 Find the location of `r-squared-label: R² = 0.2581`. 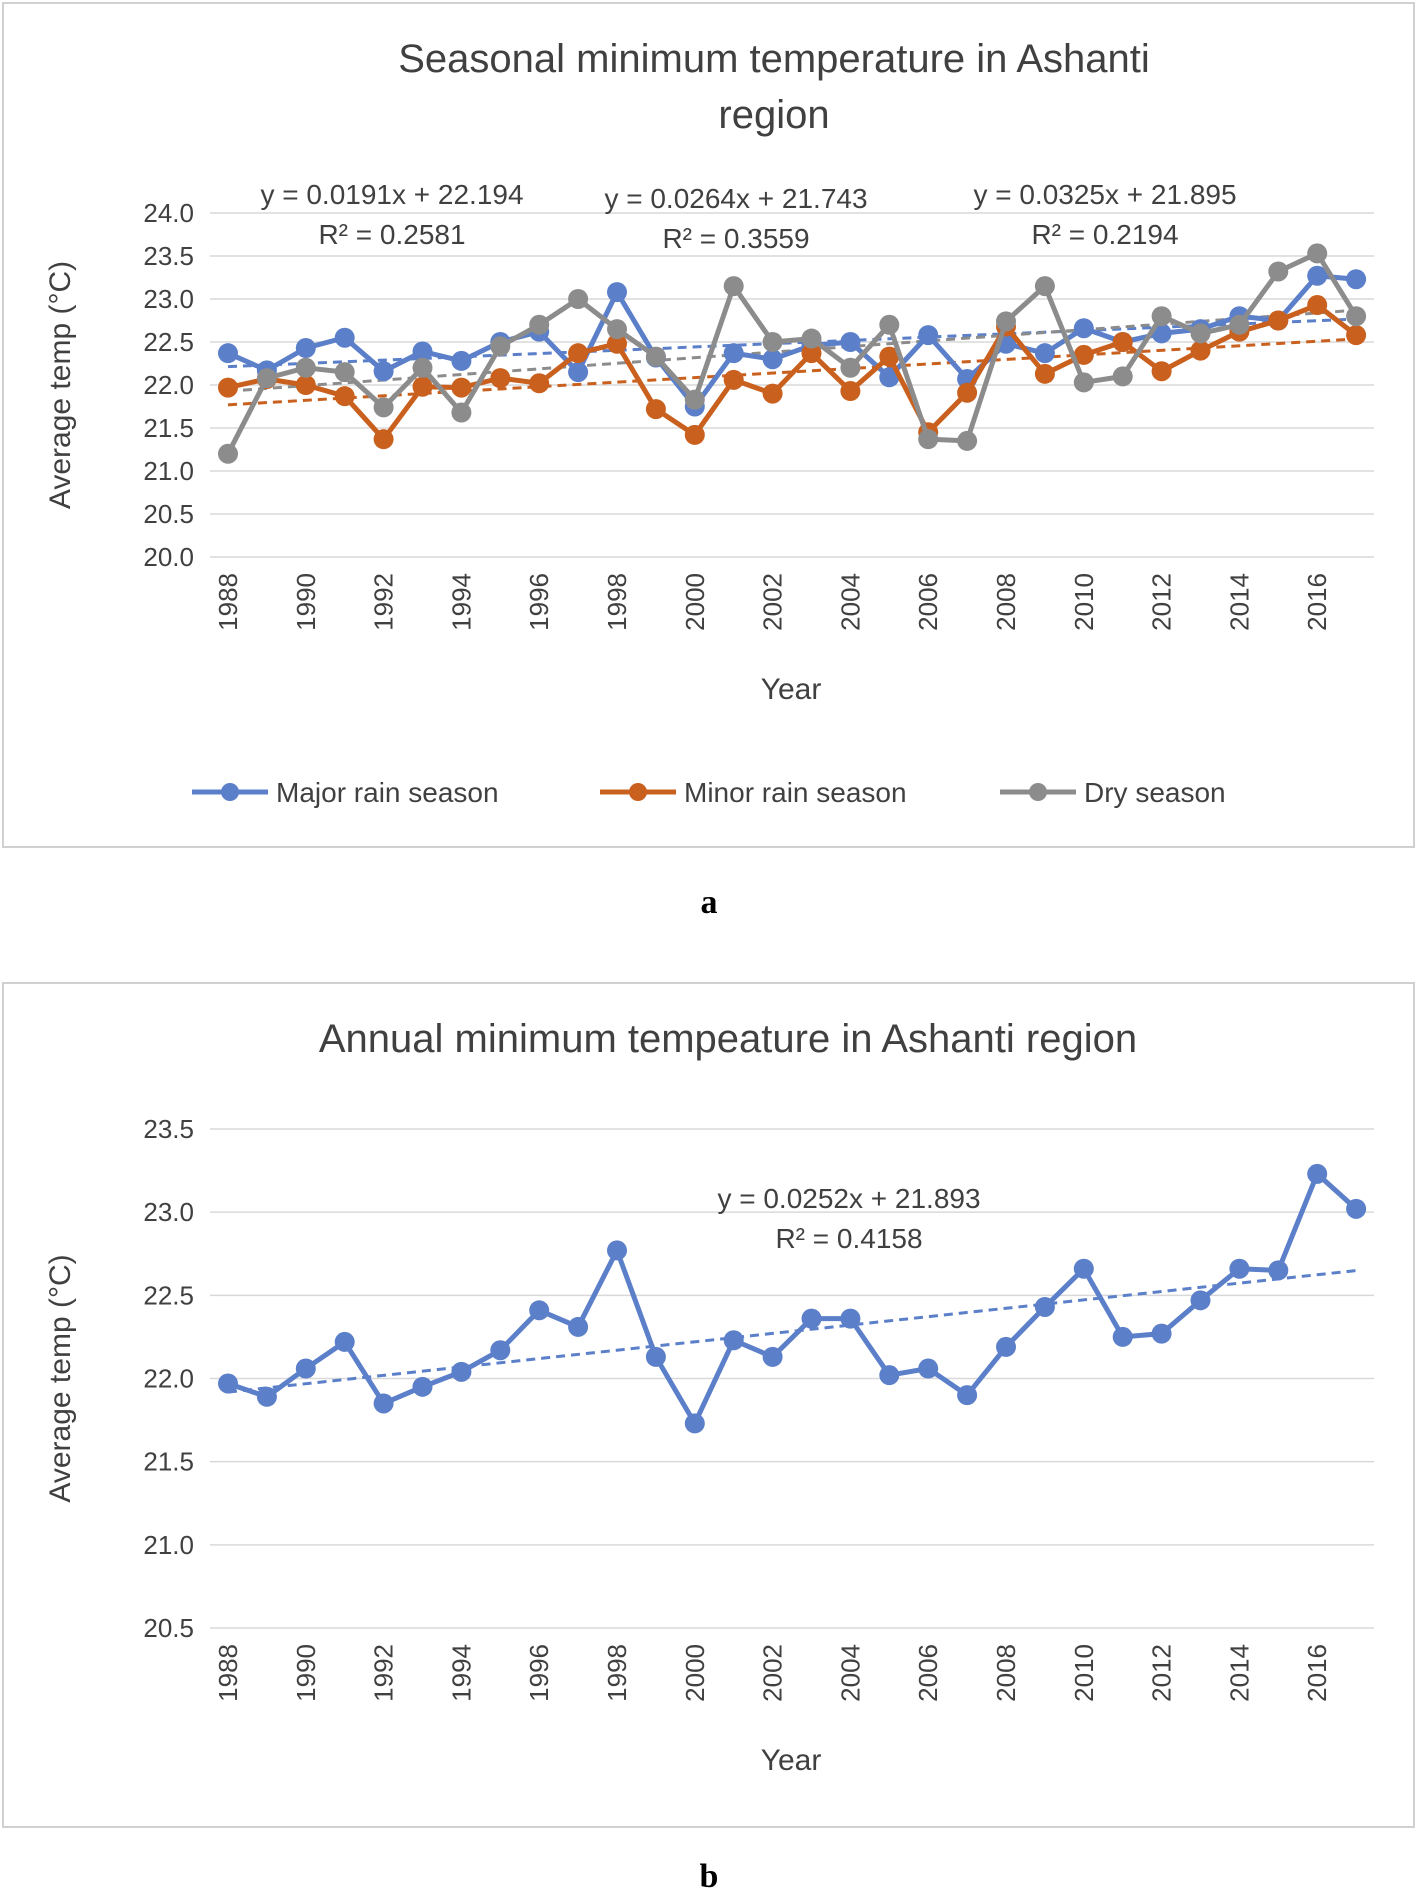

r-squared-label: R² = 0.2581 is located at coordinates (391, 234).